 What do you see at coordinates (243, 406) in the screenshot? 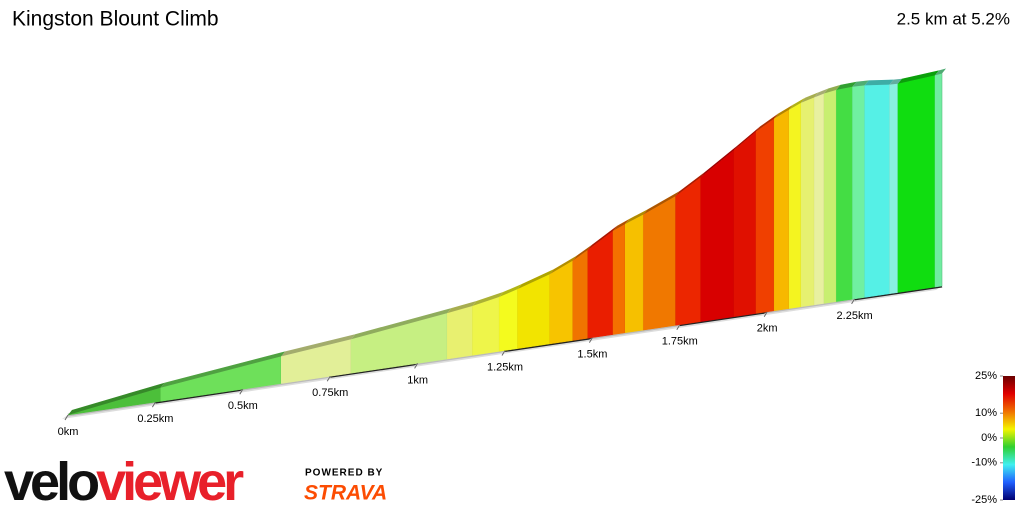
I see `x-tick-label: 0.5km` at bounding box center [243, 406].